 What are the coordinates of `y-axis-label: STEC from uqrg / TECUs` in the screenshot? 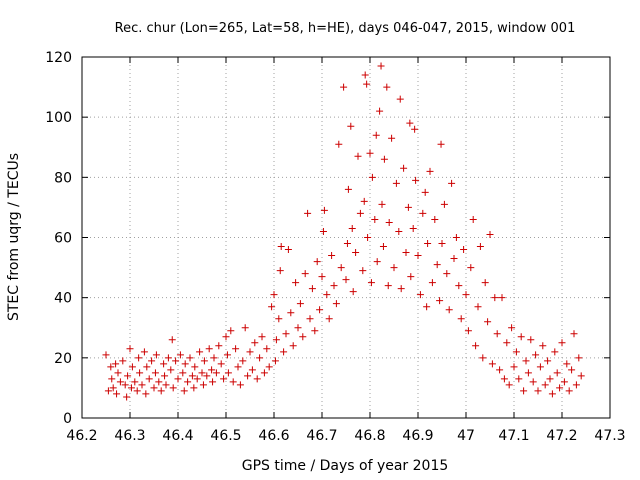 It's located at (14, 237).